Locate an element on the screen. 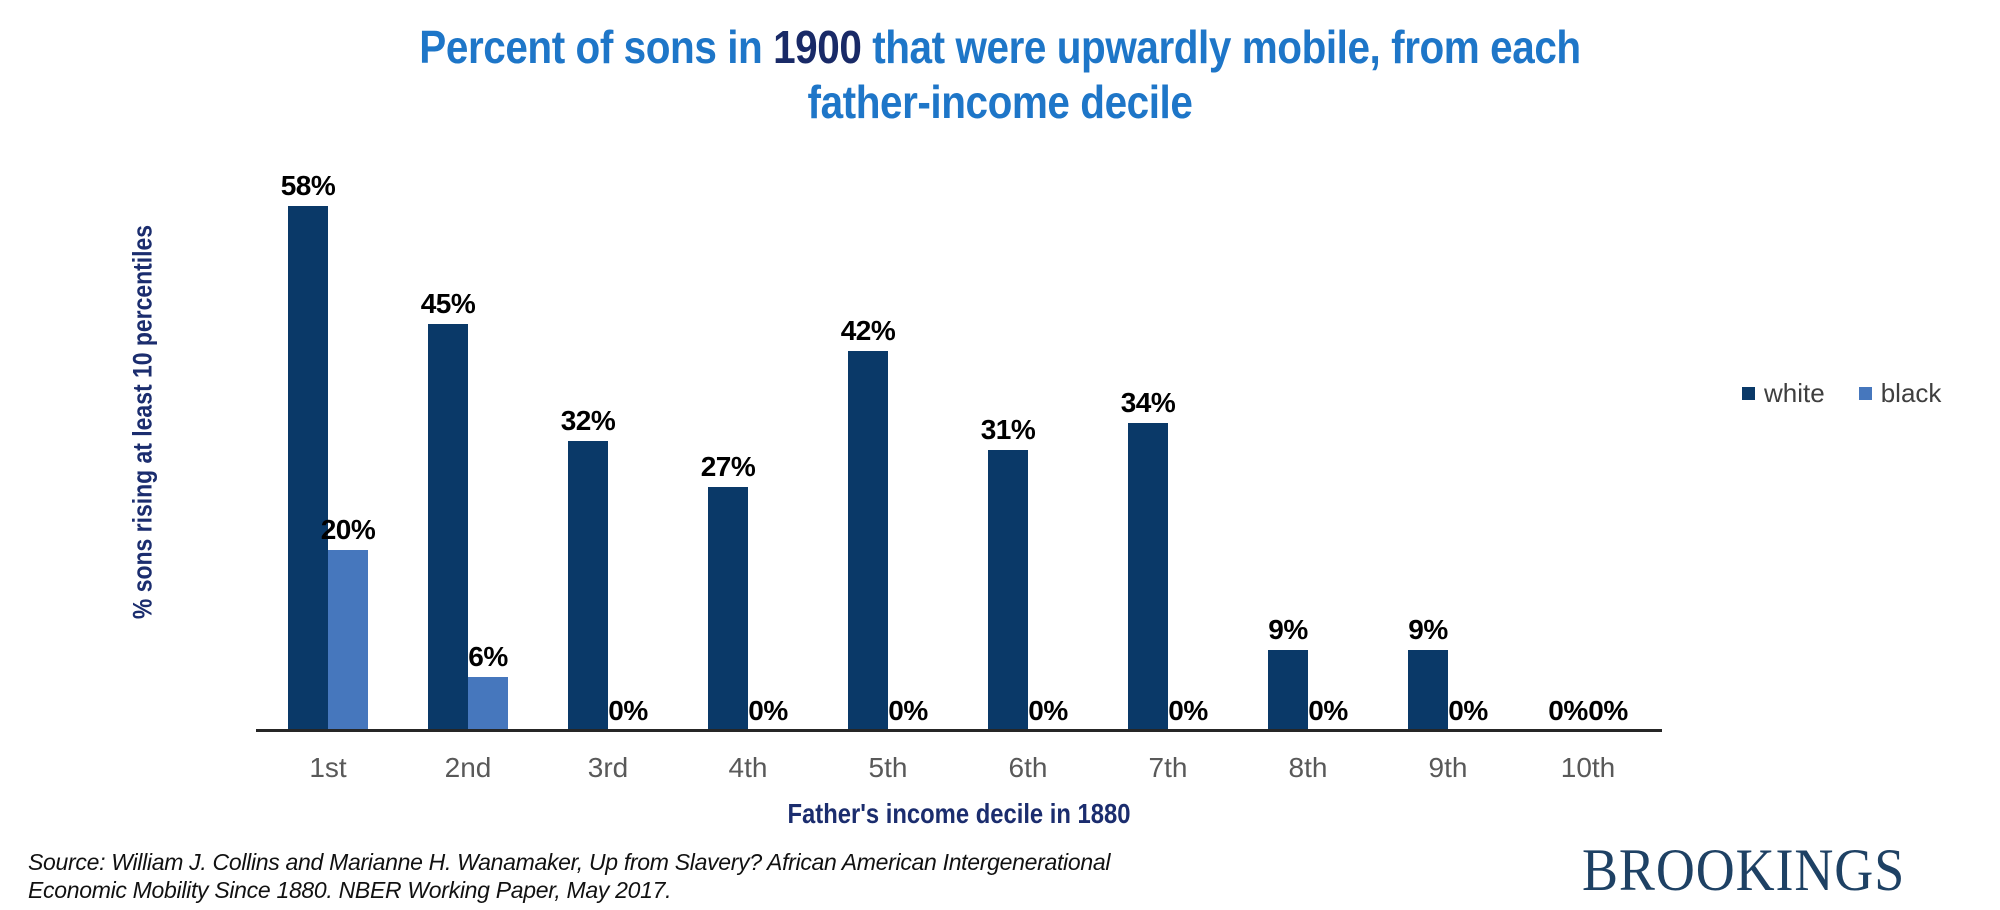  bar-label-white-8th: 9% is located at coordinates (1288, 629).